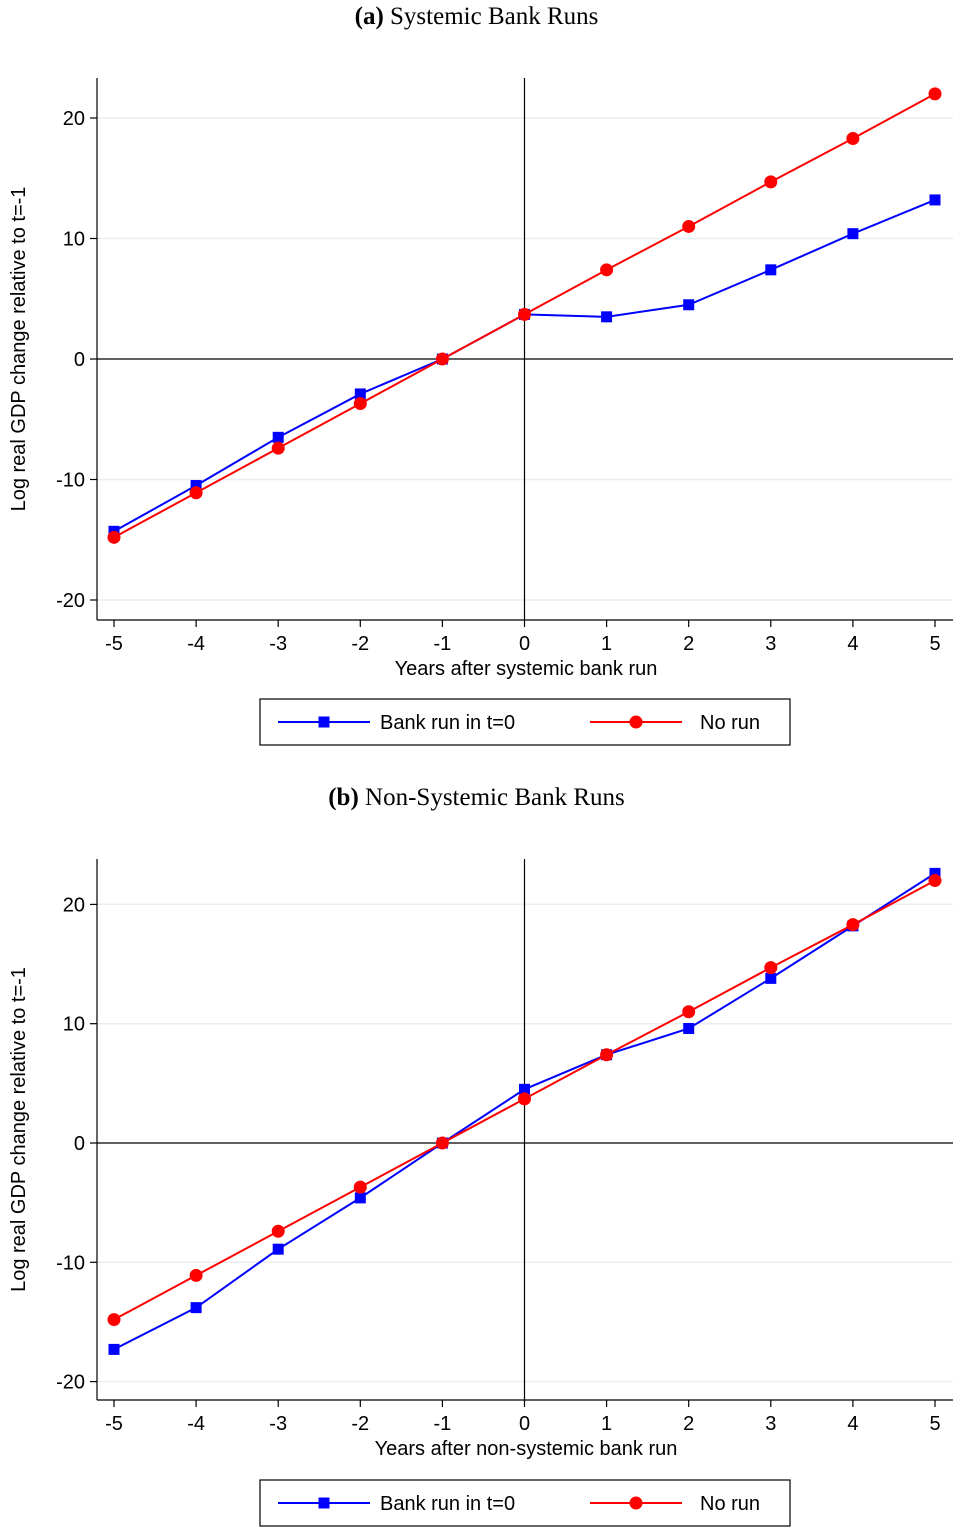  Describe the element at coordinates (494, 16) in the screenshot. I see `panel-a-title-text: Systemic Bank Runs` at that location.